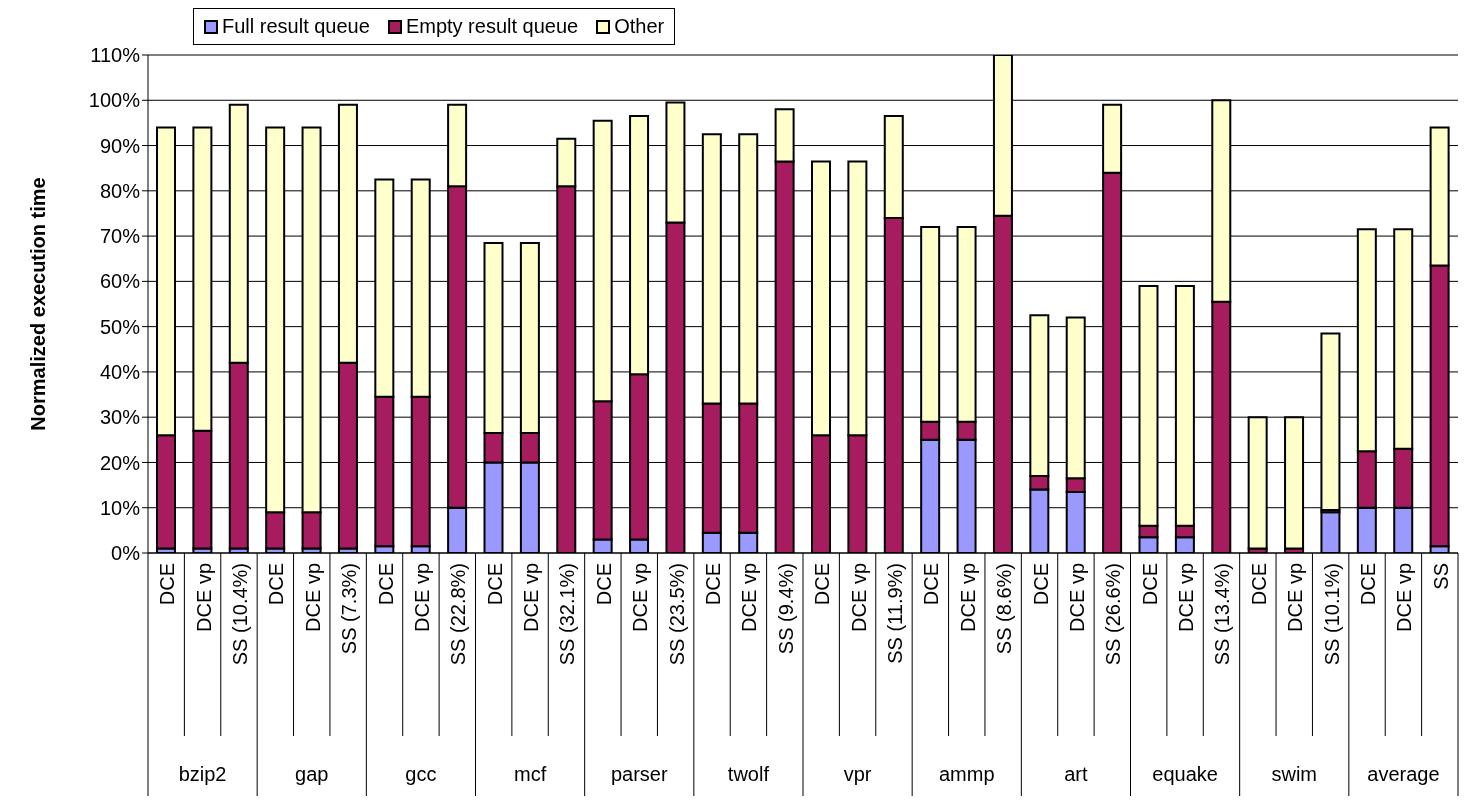  Describe the element at coordinates (120, 281) in the screenshot. I see `y-tick-label: 60%` at that location.